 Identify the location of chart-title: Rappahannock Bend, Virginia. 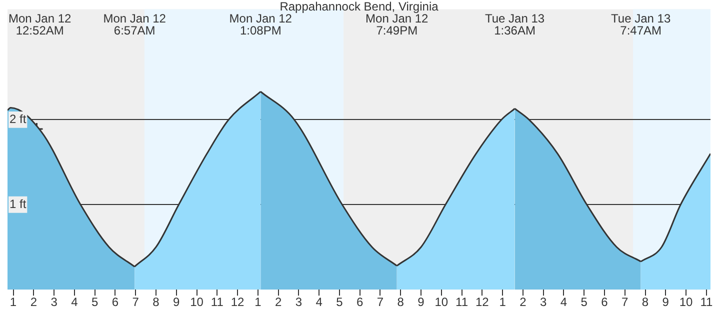
(359, 7).